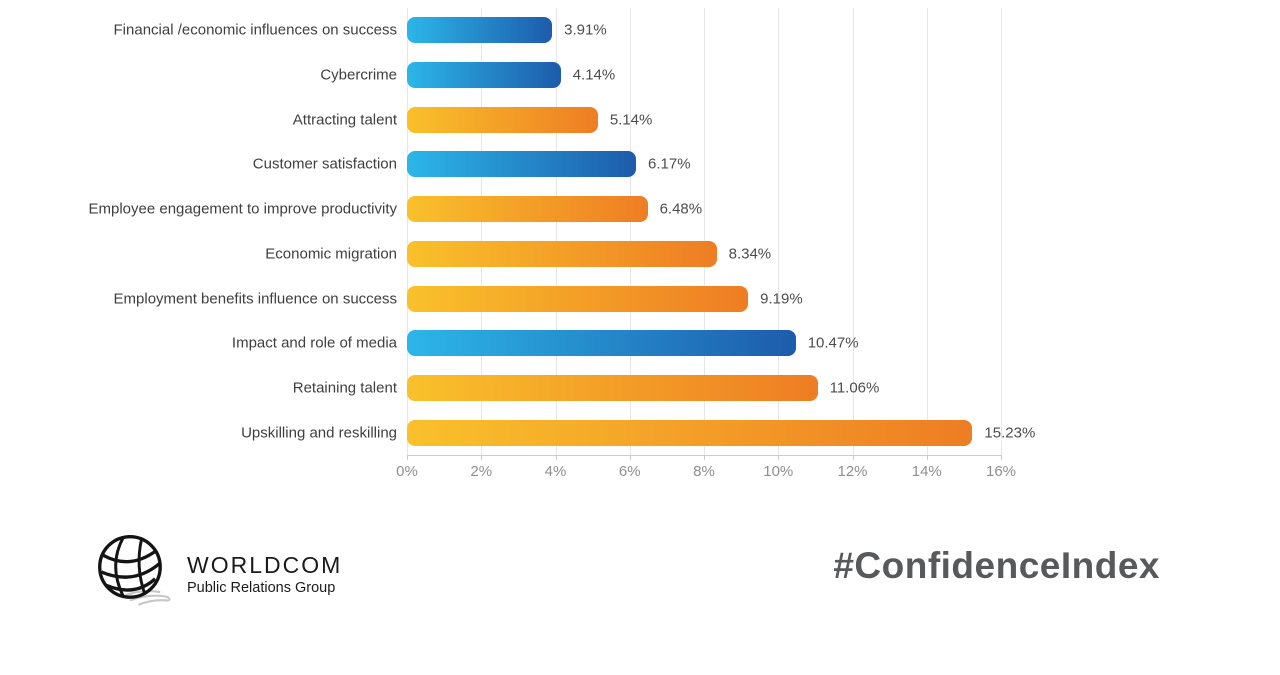 The width and height of the screenshot is (1280, 675). What do you see at coordinates (594, 75) in the screenshot?
I see `bar-value-label: 4.14%` at bounding box center [594, 75].